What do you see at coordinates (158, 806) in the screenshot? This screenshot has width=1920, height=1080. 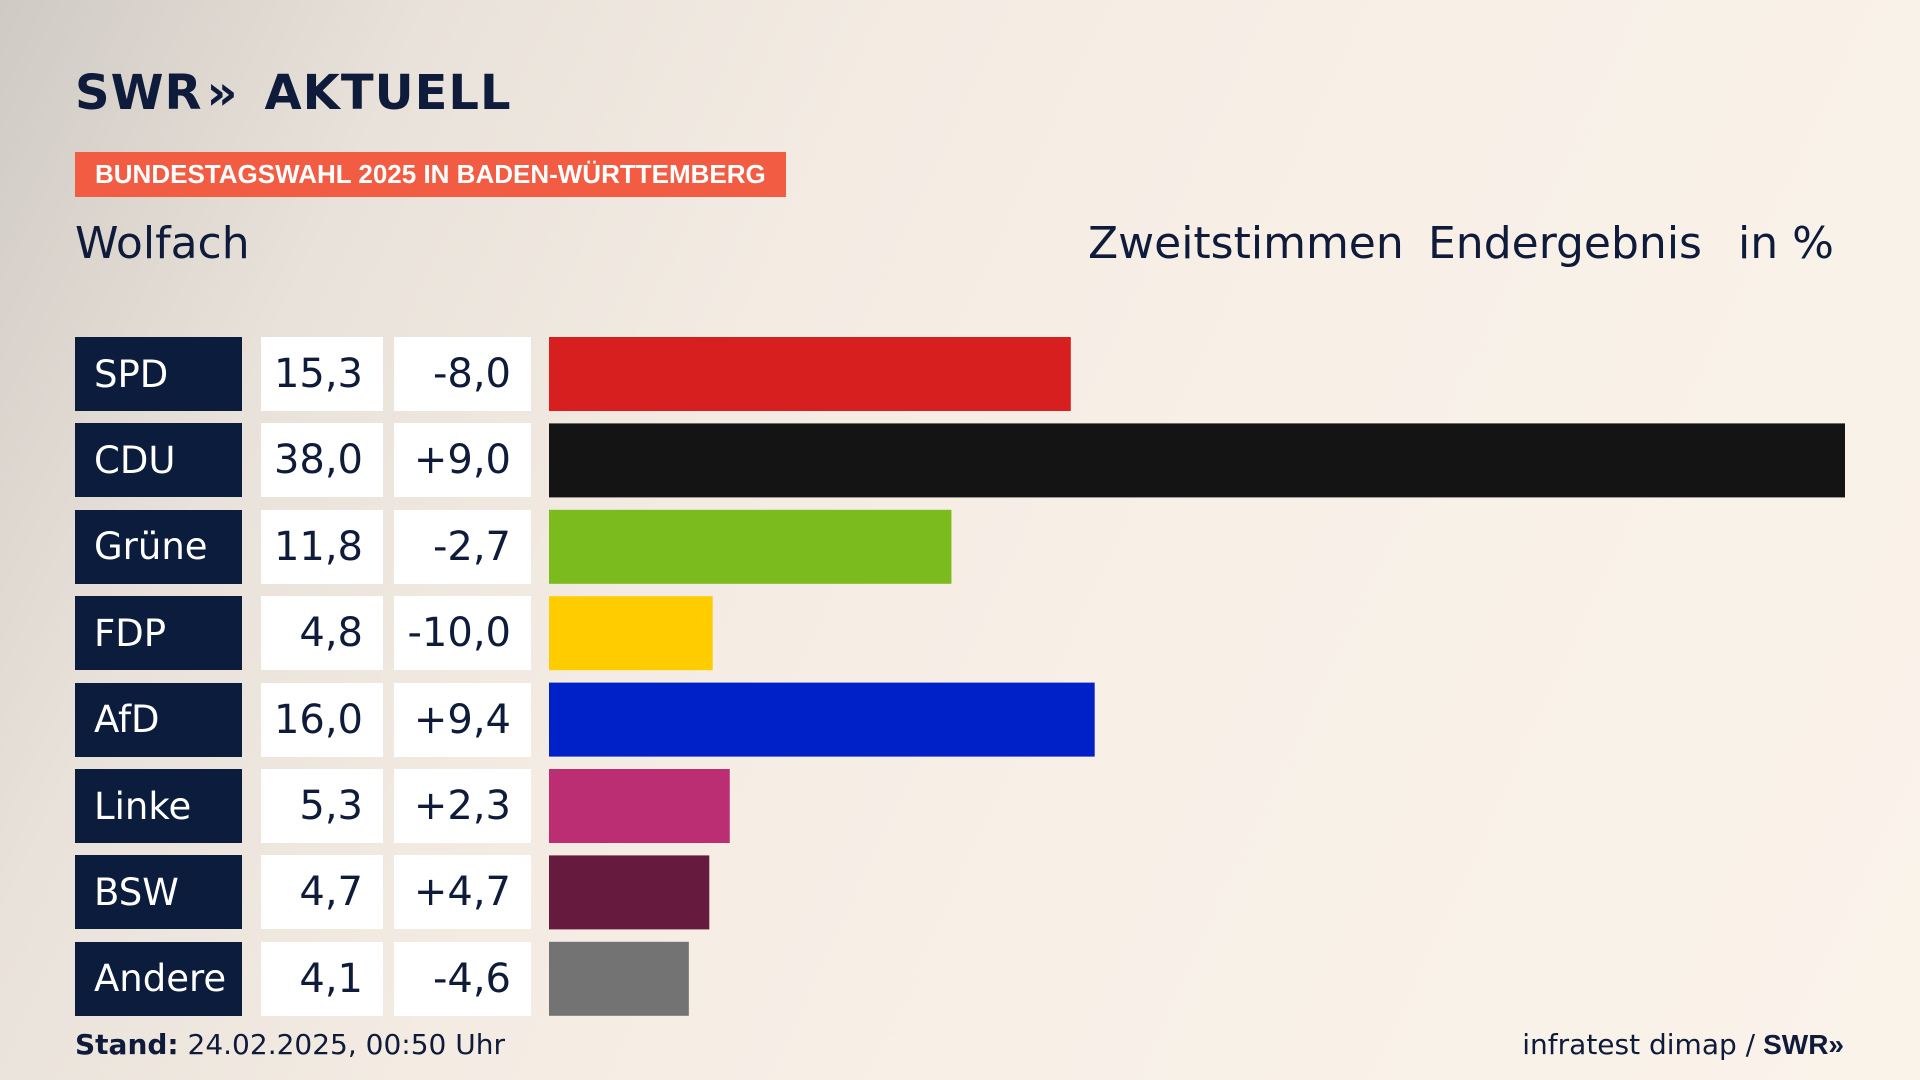 I see `party-label: Linke` at bounding box center [158, 806].